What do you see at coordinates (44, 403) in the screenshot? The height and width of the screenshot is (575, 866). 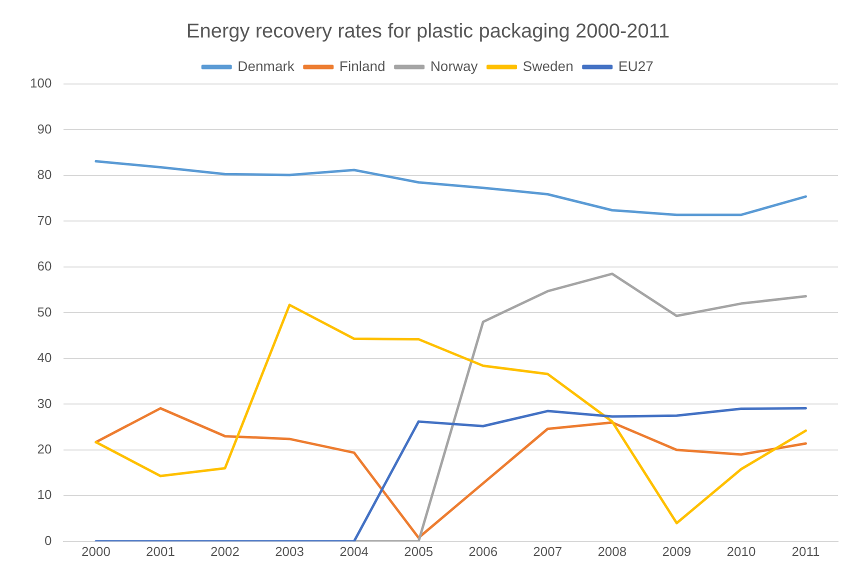 I see `y-tick-label: 30` at bounding box center [44, 403].